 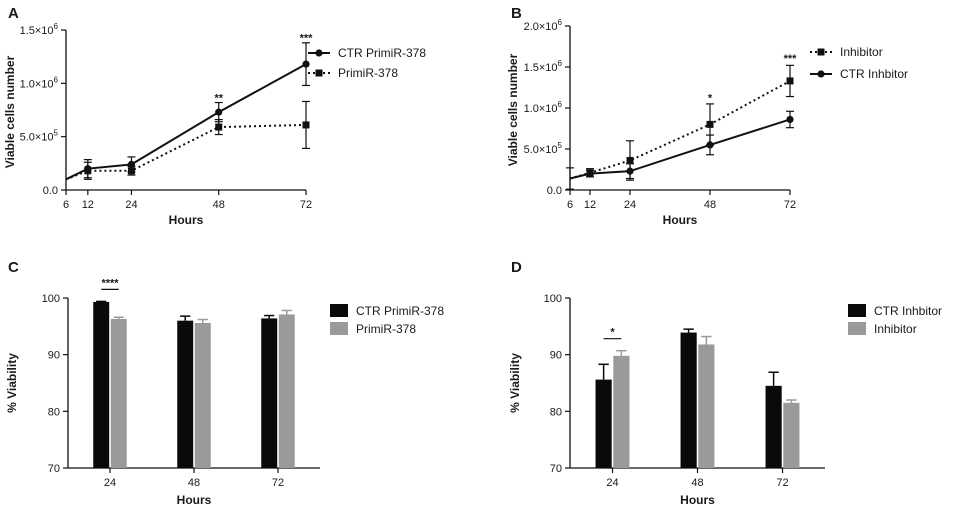 I want to click on panel-letter: C, so click(x=13, y=267).